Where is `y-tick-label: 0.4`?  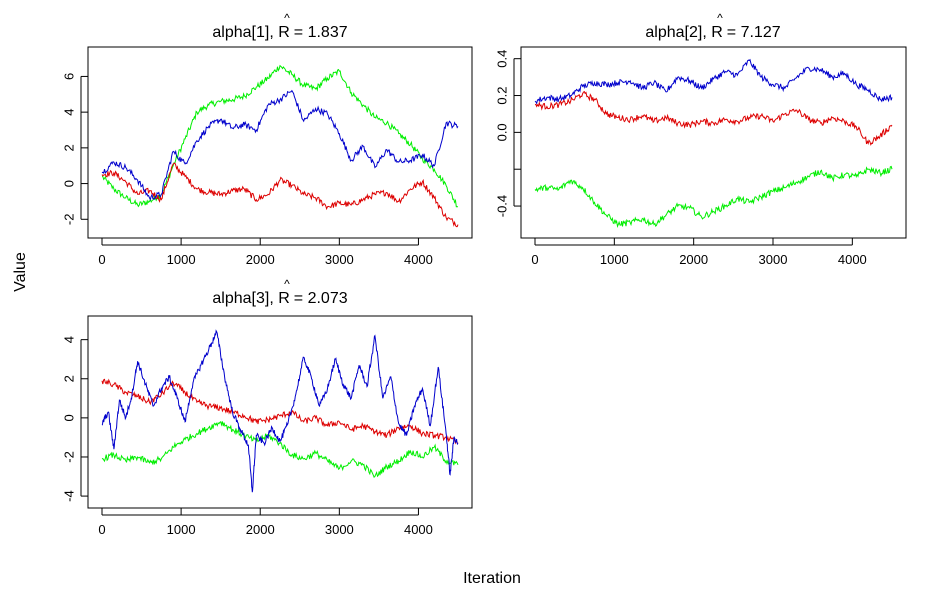 y-tick-label: 0.4 is located at coordinates (501, 59).